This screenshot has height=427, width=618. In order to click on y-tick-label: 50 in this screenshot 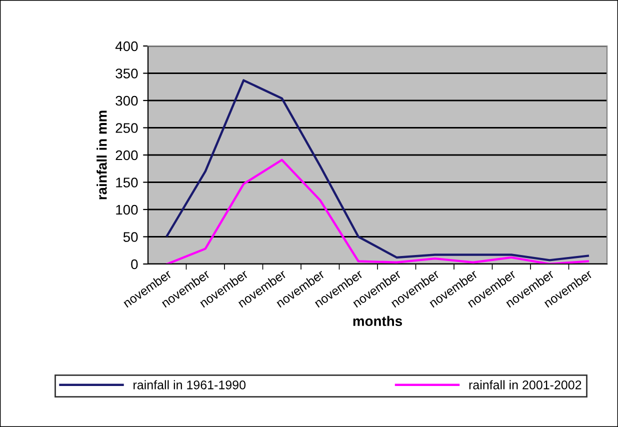, I will do `click(130, 237)`.